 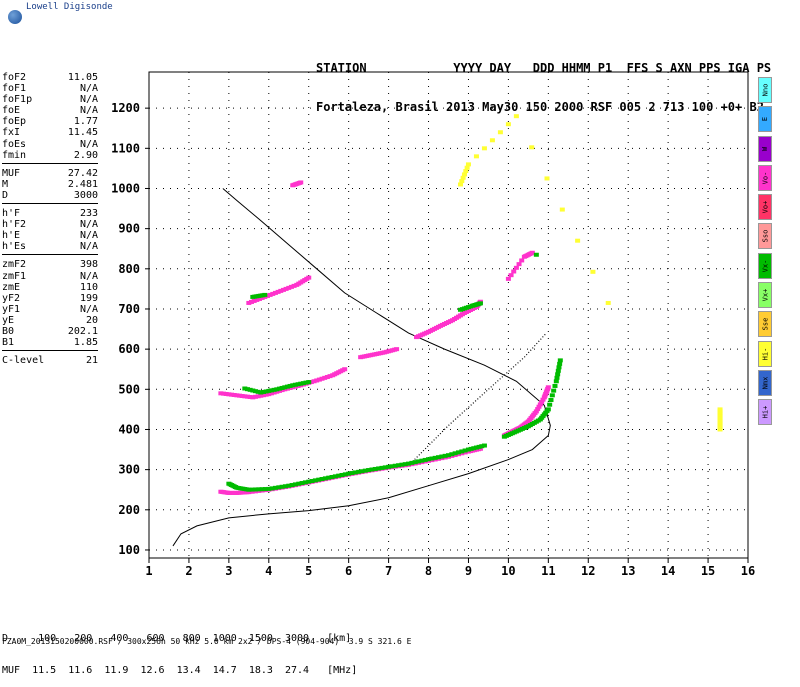 I want to click on param-label: foF1p, so click(x=17, y=100).